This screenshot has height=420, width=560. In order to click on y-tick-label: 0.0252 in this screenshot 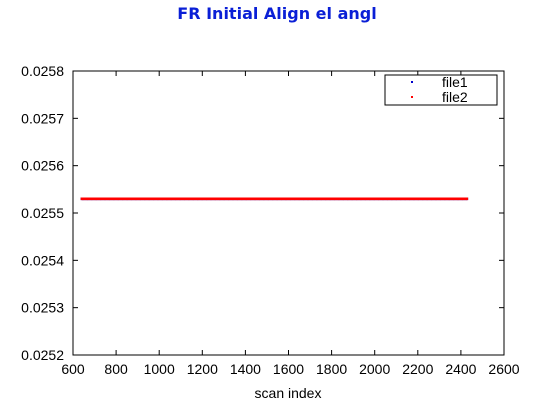, I will do `click(42, 355)`.